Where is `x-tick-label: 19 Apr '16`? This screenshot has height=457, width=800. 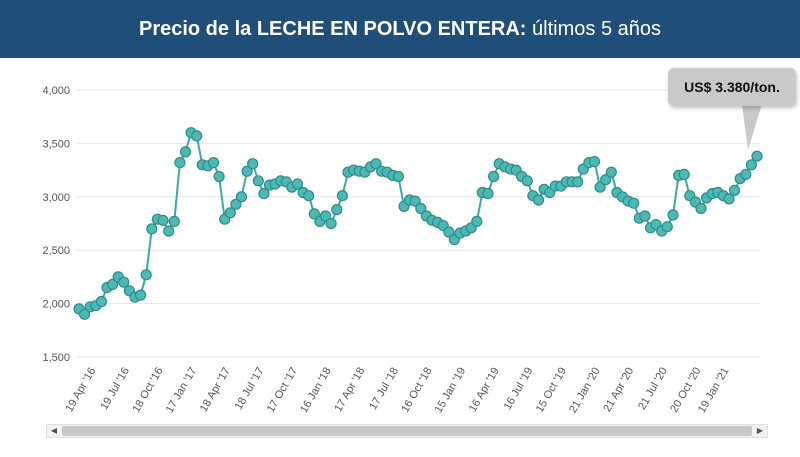 x-tick-label: 19 Apr '16 is located at coordinates (80, 390).